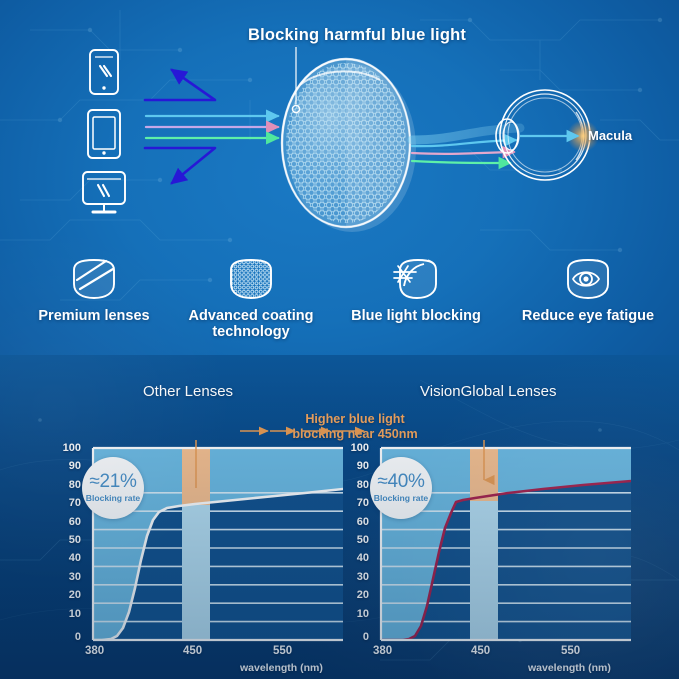  Describe the element at coordinates (94, 316) in the screenshot. I see `feature-label: Premium lenses` at that location.